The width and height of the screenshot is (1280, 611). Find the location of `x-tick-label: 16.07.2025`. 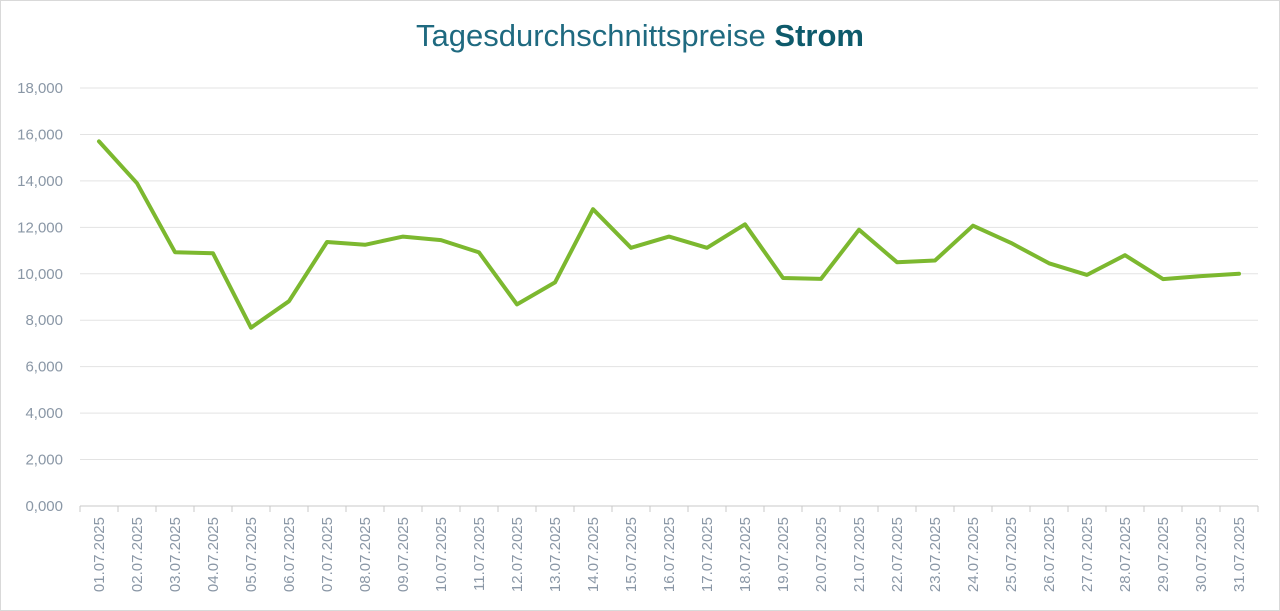

x-tick-label: 16.07.2025 is located at coordinates (669, 554).